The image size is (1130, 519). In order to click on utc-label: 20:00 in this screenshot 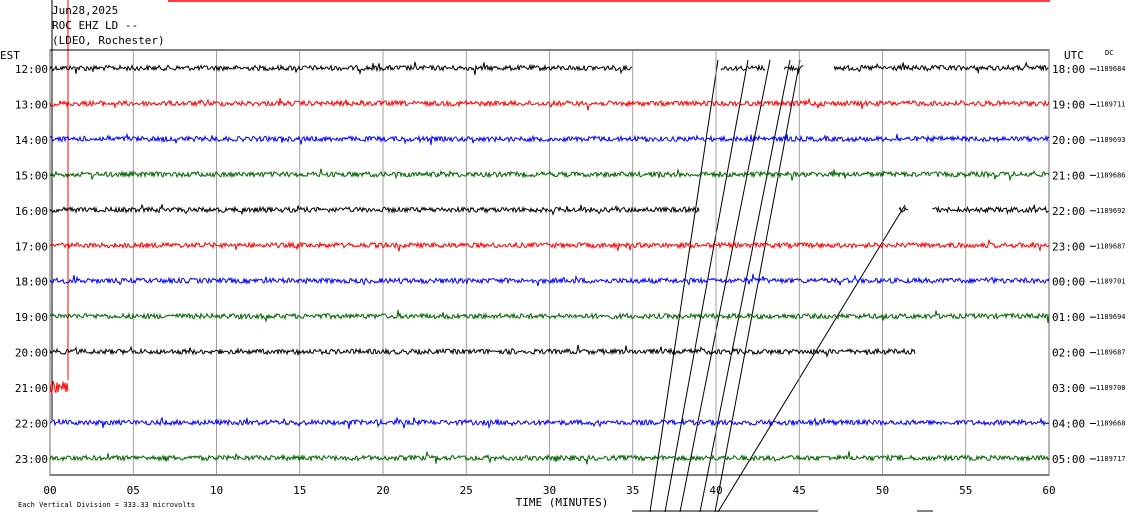, I will do `click(1068, 140)`.